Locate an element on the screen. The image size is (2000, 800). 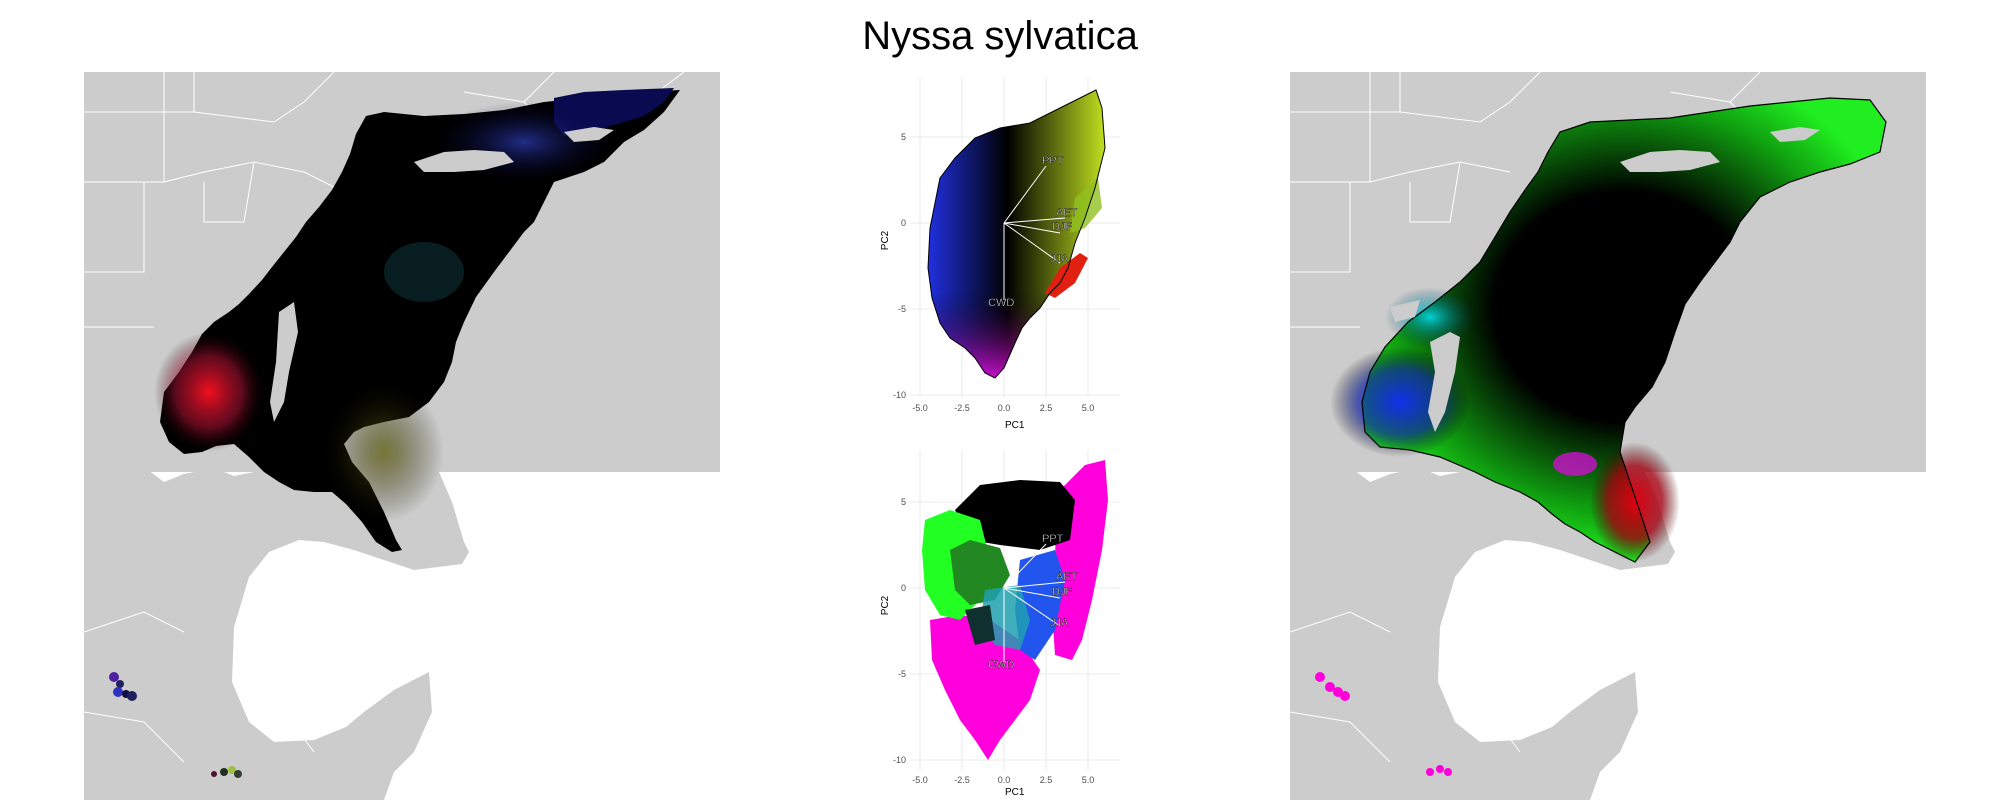
pca-top-xlabel: PC1 is located at coordinates (1015, 425).